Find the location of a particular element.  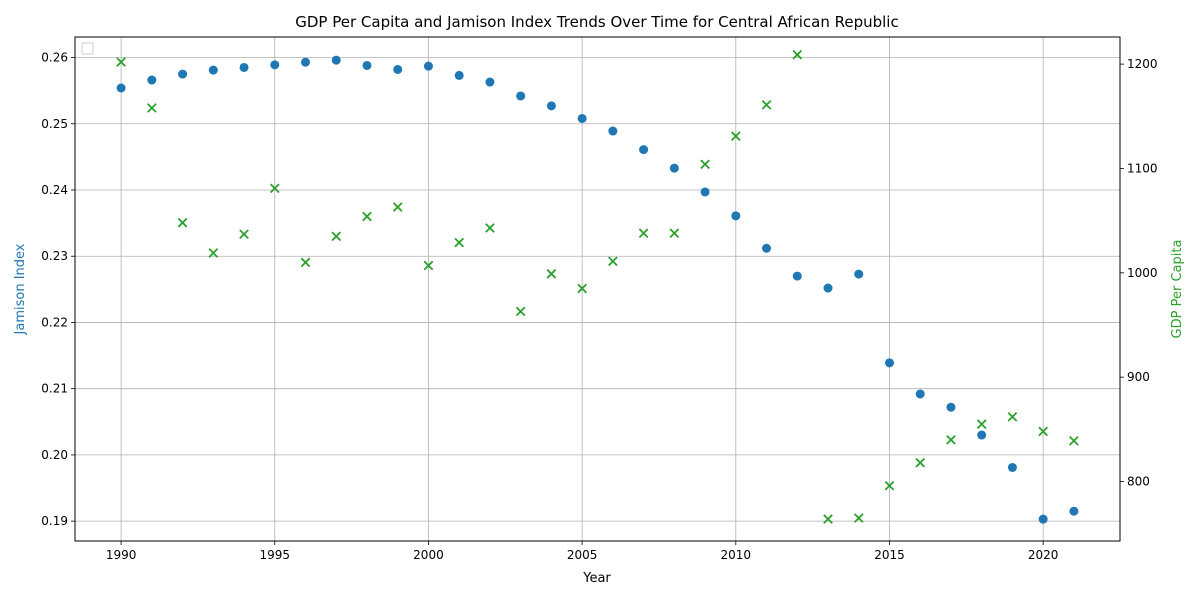

left-y-tick-label: 0.19 is located at coordinates (54, 521).